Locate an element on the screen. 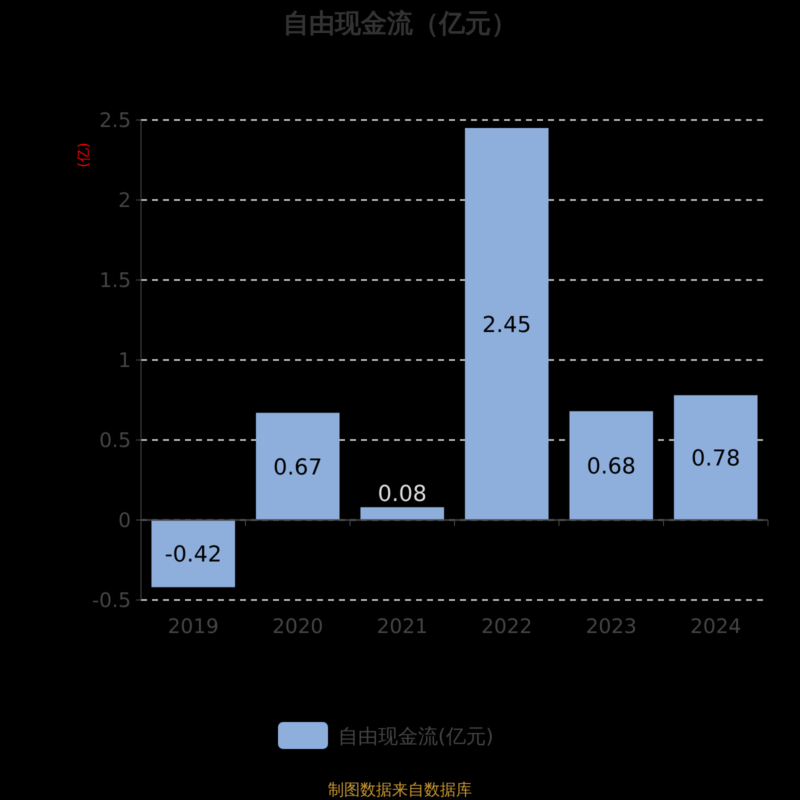  data-label: 0.67 is located at coordinates (297, 467).